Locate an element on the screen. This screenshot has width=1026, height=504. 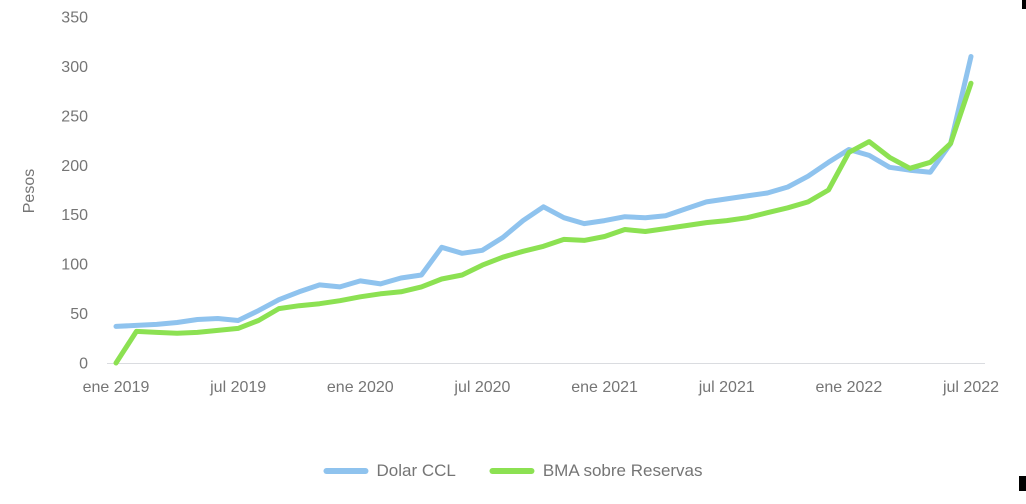
legend-swatch-green is located at coordinates (512, 471).